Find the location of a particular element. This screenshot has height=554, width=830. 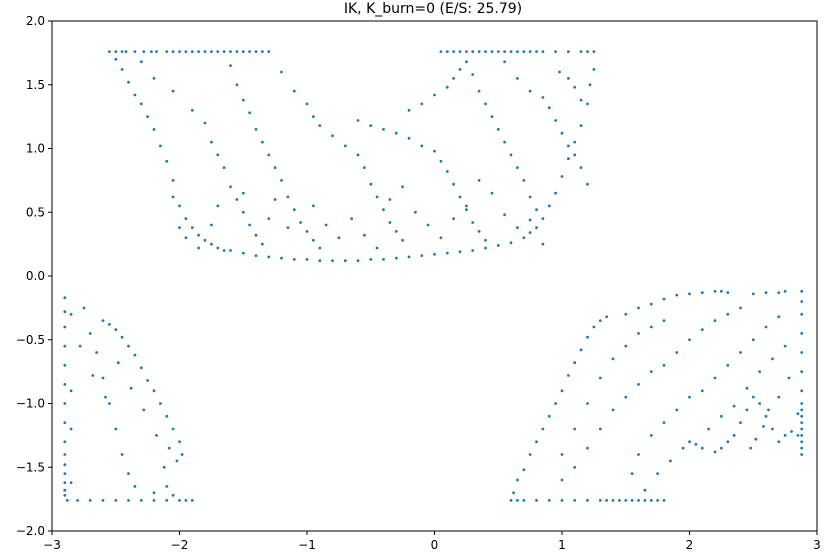

y-tick-label: −0.5 is located at coordinates (30, 340).